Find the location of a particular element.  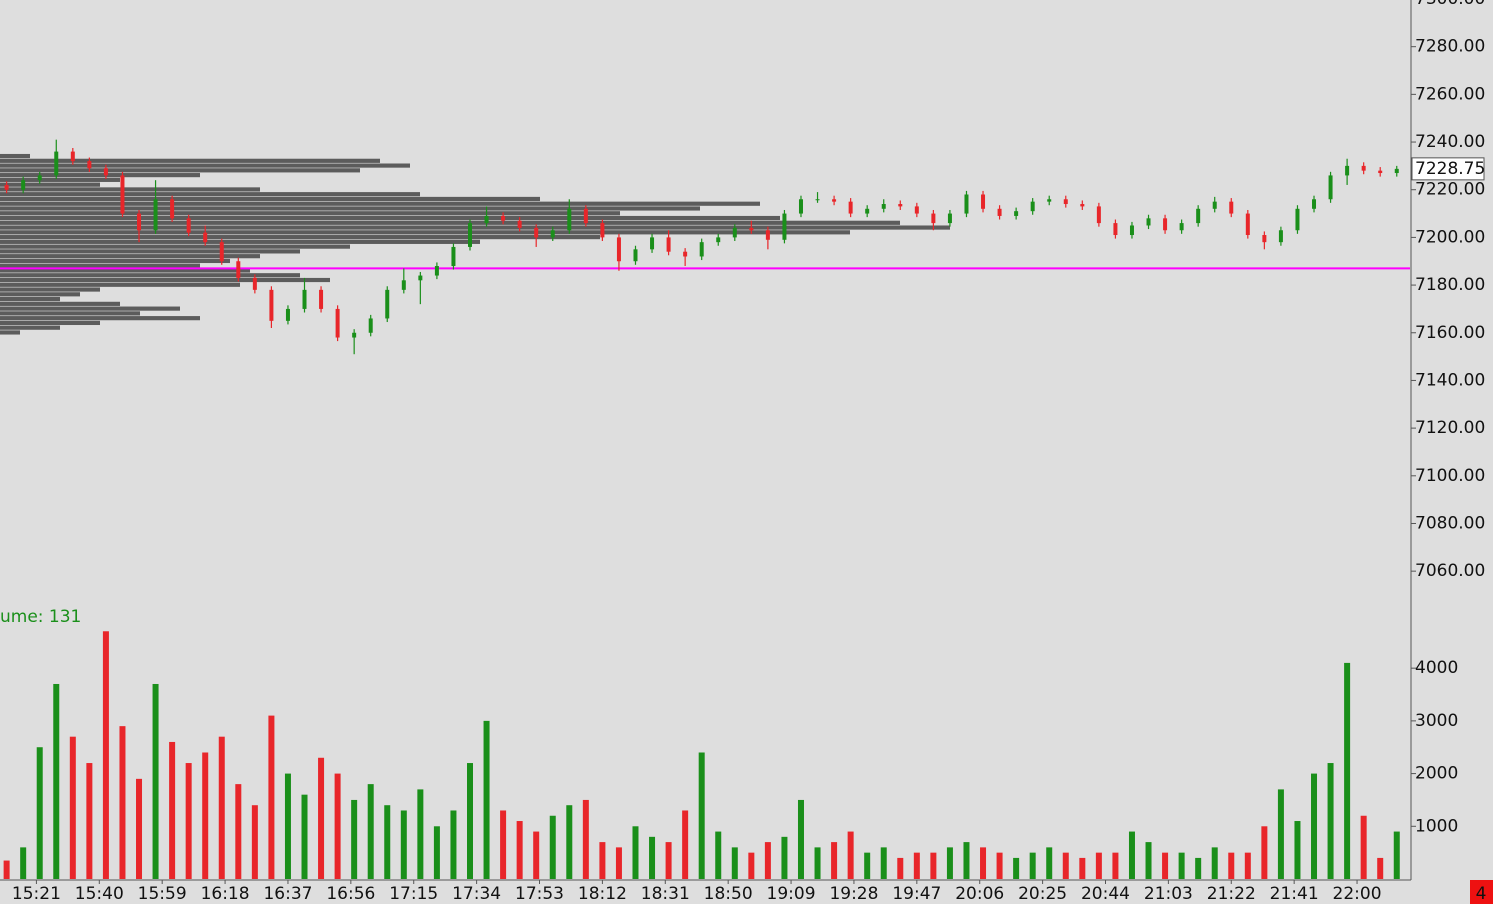

x-tick-label: 18:50 is located at coordinates (728, 894).